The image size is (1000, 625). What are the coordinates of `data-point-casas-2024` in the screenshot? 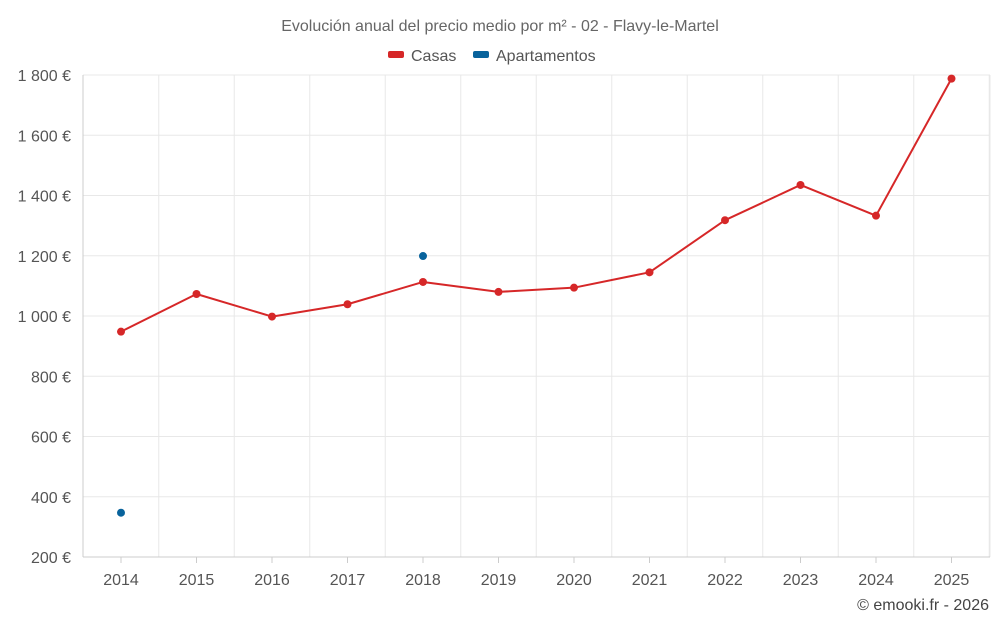 It's located at (876, 215).